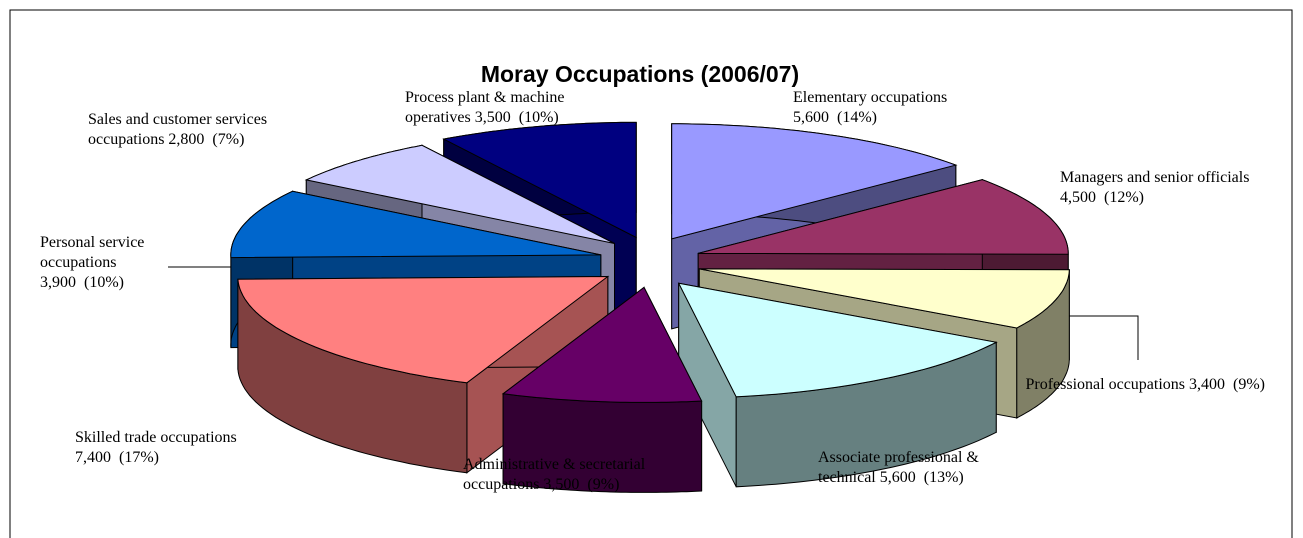 Image resolution: width=1303 pixels, height=538 pixels. What do you see at coordinates (893, 108) in the screenshot?
I see `slice-label: Elementary occupations 5,600 (14%)` at bounding box center [893, 108].